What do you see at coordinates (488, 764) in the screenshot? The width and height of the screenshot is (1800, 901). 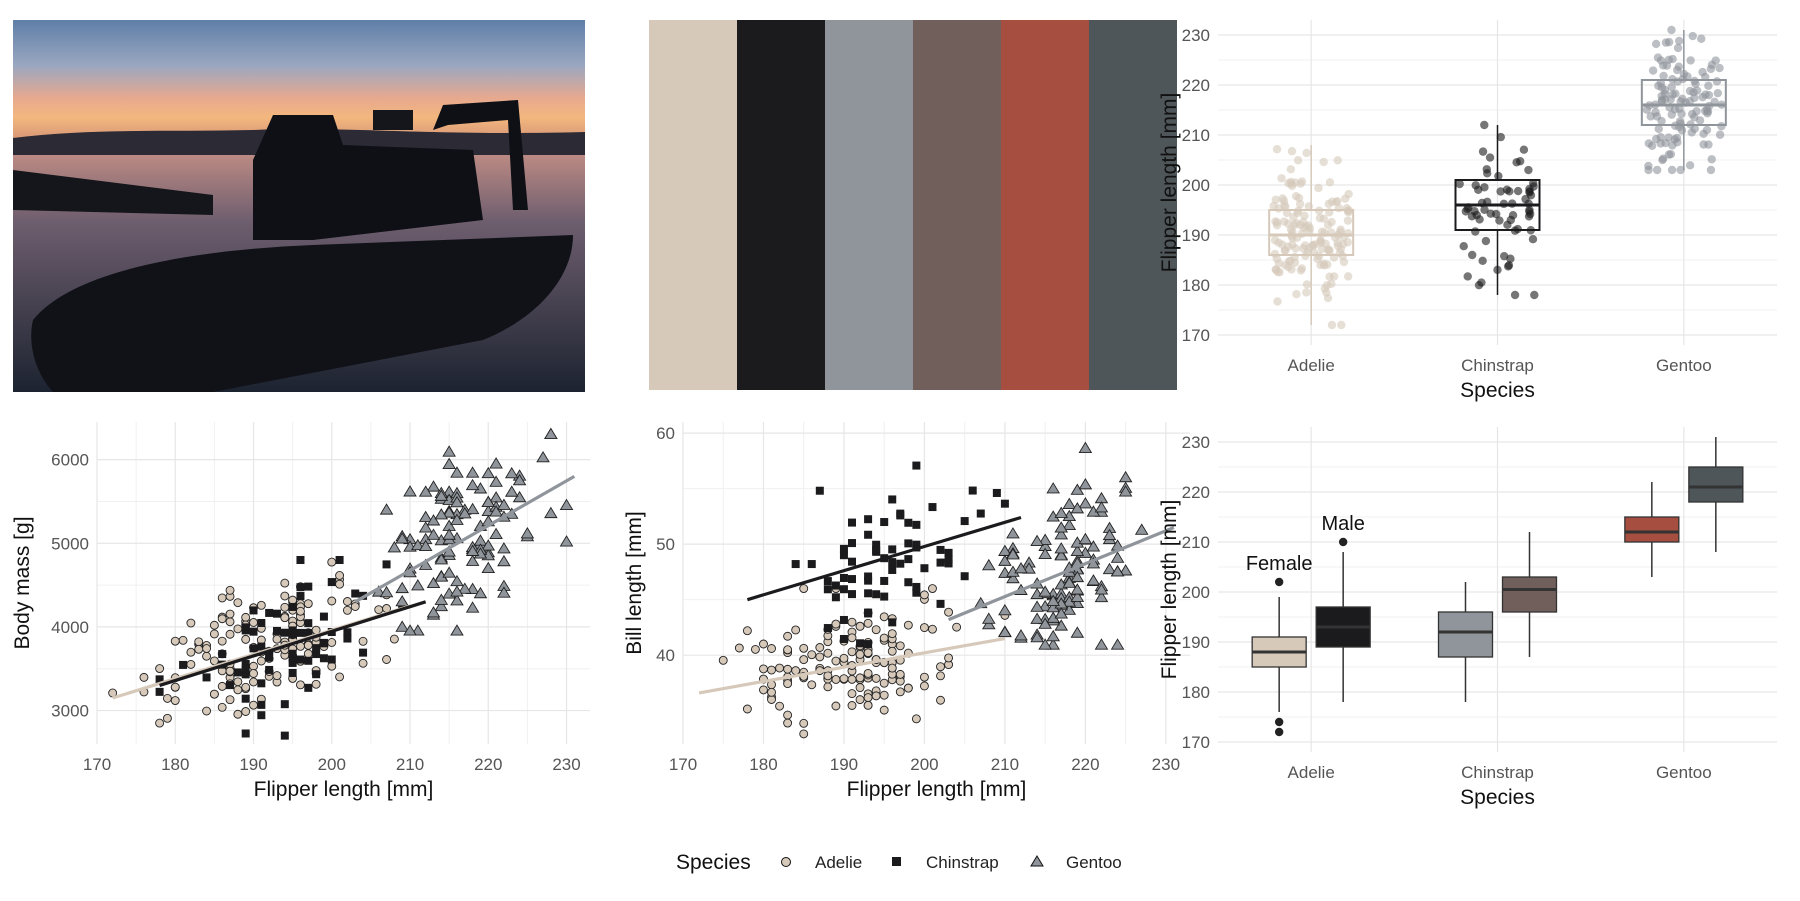 I see `x-tick-label: 220` at bounding box center [488, 764].